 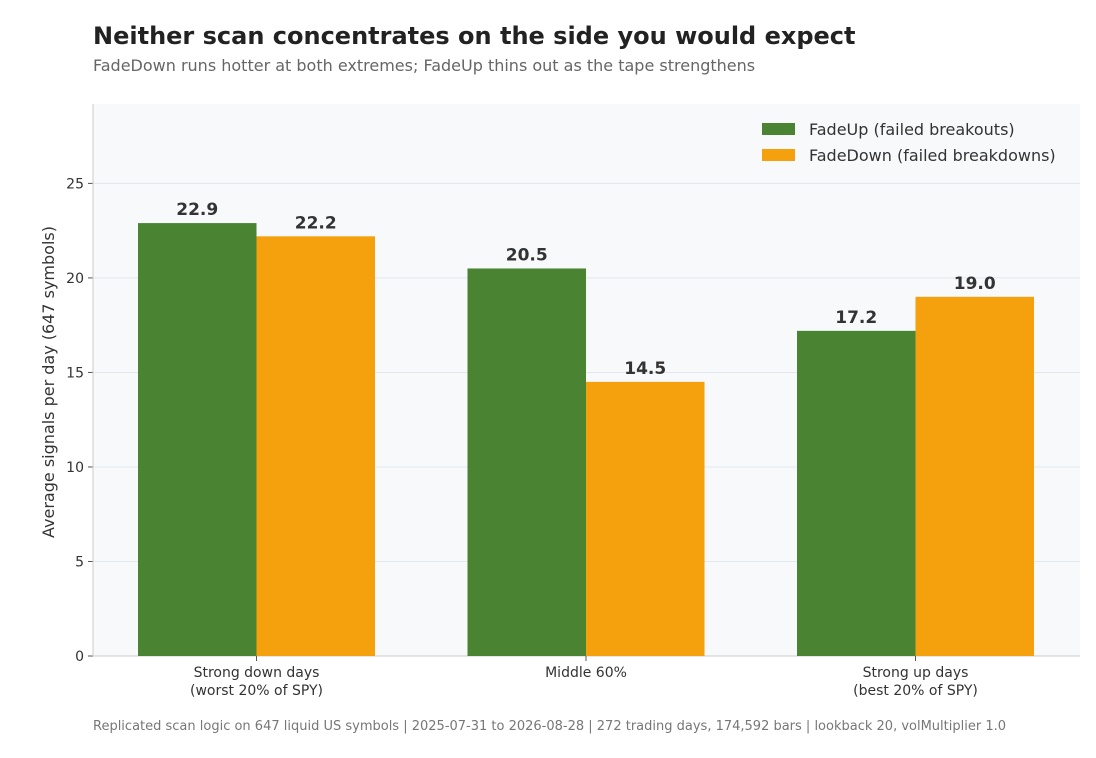 What do you see at coordinates (912, 129) in the screenshot?
I see `legend-label: FadeUp (failed breakouts)` at bounding box center [912, 129].